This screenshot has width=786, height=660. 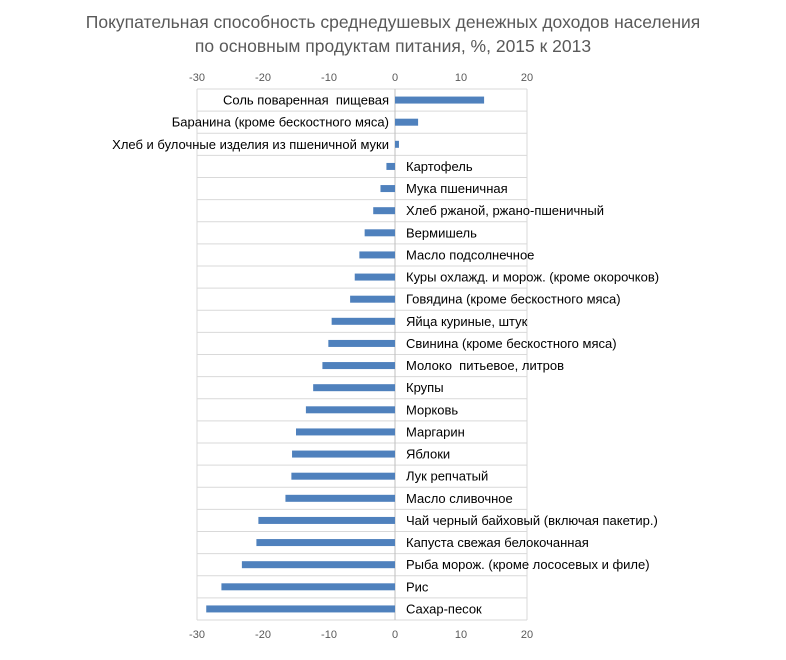 I want to click on category-label: Крупы, so click(x=425, y=387).